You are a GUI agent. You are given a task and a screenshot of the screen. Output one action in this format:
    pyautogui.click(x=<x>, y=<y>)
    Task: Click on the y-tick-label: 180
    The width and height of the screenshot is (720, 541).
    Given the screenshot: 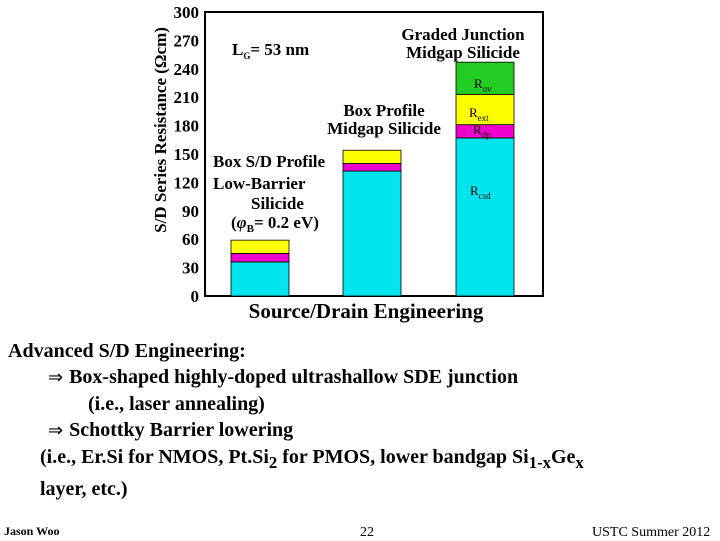 What is the action you would take?
    pyautogui.click(x=187, y=126)
    